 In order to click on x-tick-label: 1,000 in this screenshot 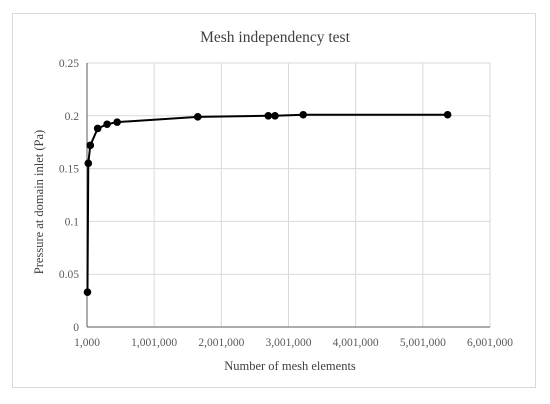, I will do `click(87, 343)`.